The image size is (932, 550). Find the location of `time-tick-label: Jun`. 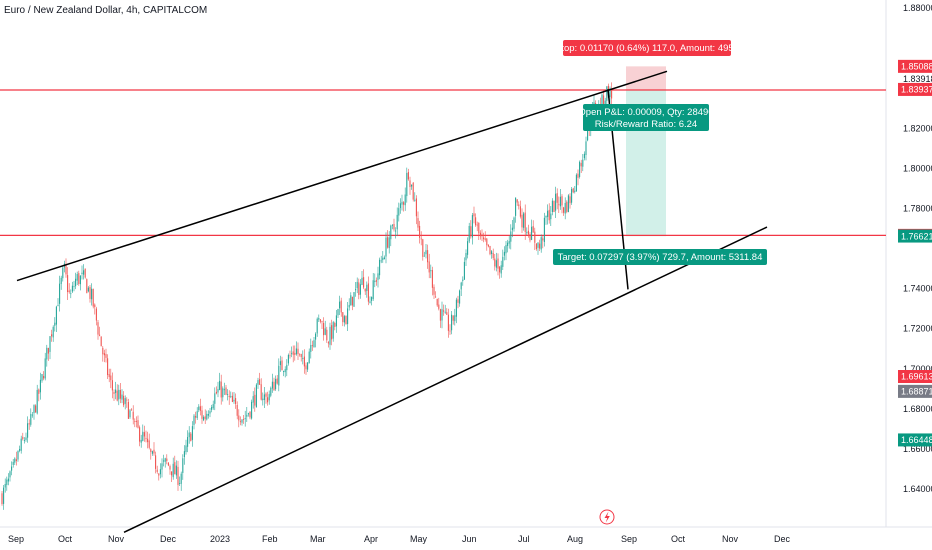

time-tick-label: Jun is located at coordinates (469, 539).